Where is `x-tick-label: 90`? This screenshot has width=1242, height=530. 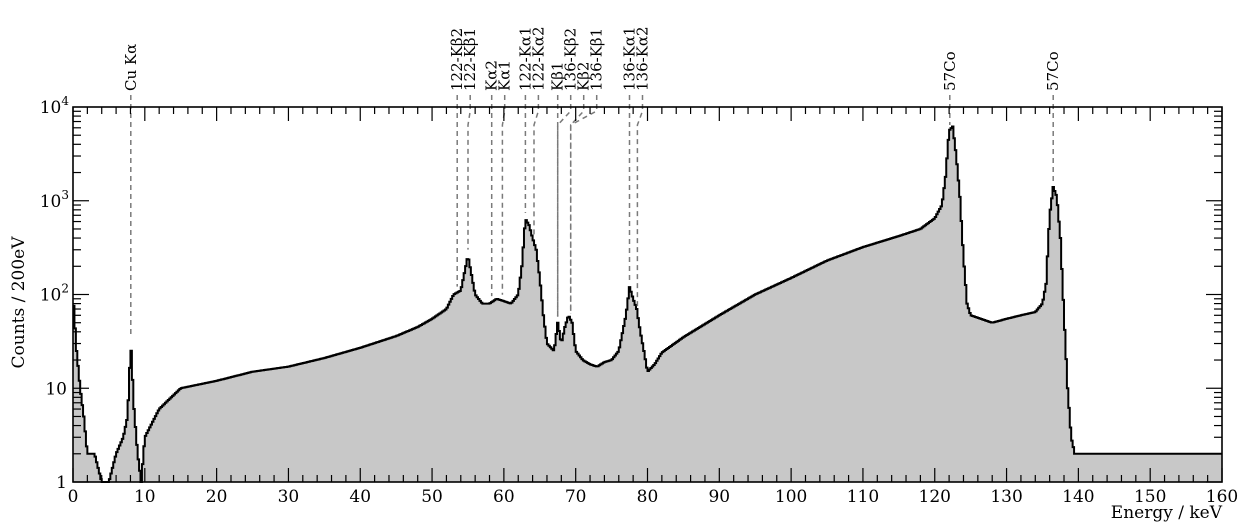
x-tick-label: 90 is located at coordinates (719, 497).